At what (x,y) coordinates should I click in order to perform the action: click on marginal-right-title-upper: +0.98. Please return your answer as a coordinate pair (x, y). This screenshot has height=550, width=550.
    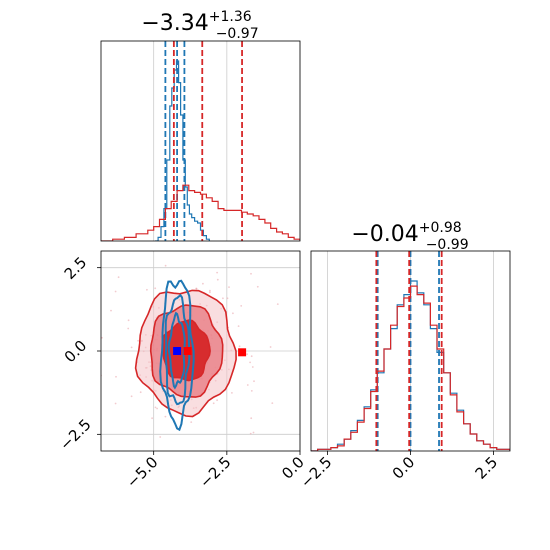
    Looking at the image, I should click on (440, 228).